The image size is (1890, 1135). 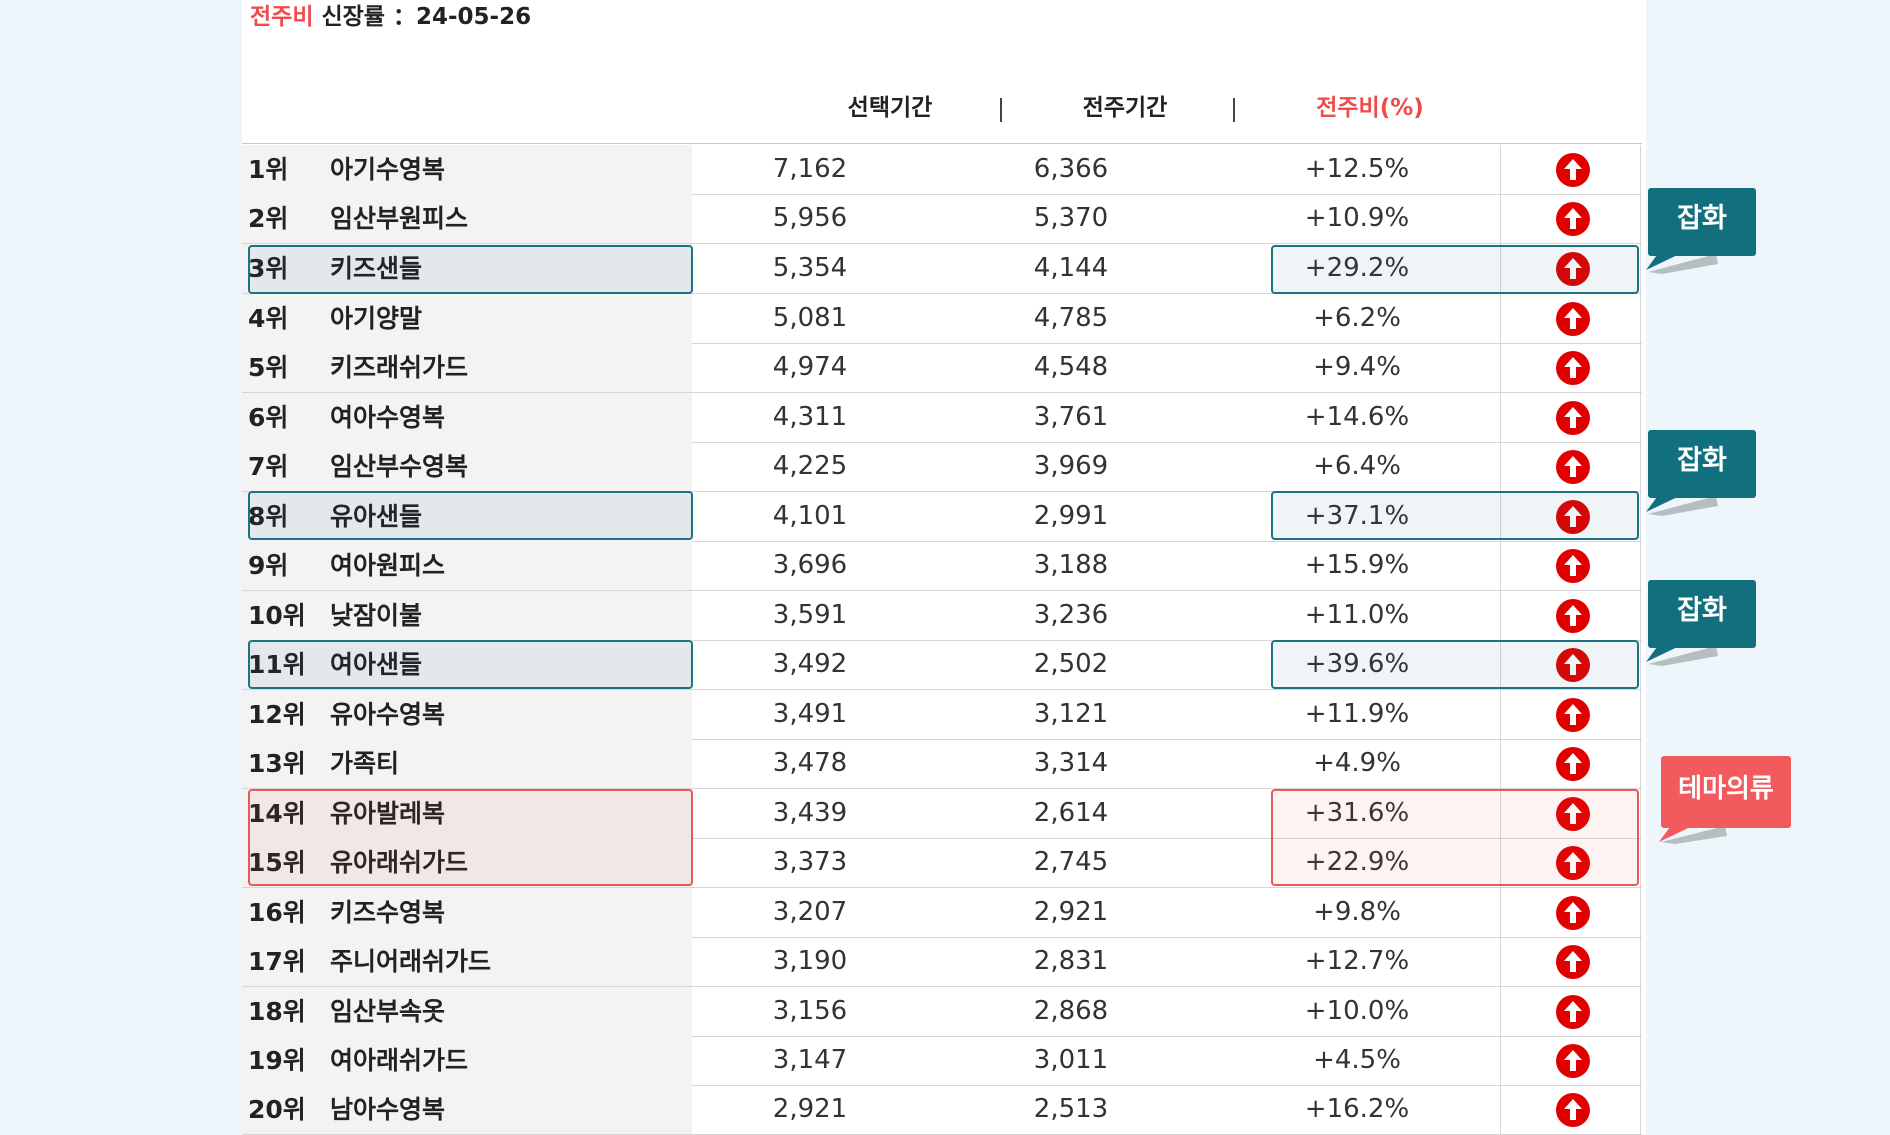 I want to click on previous-period-value: 2,868, so click(x=1071, y=1011).